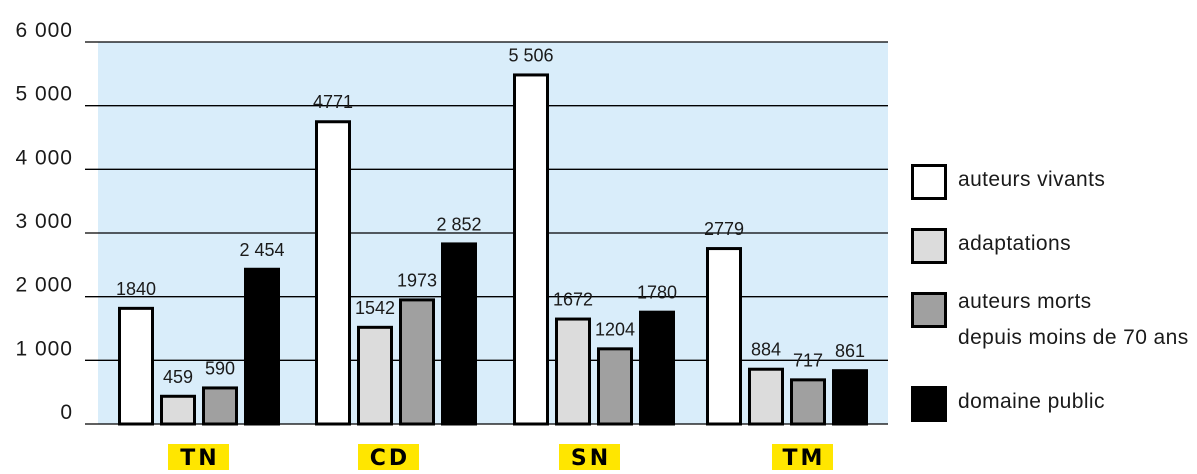 The height and width of the screenshot is (474, 1197). Describe the element at coordinates (178, 377) in the screenshot. I see `data-label: 459` at that location.